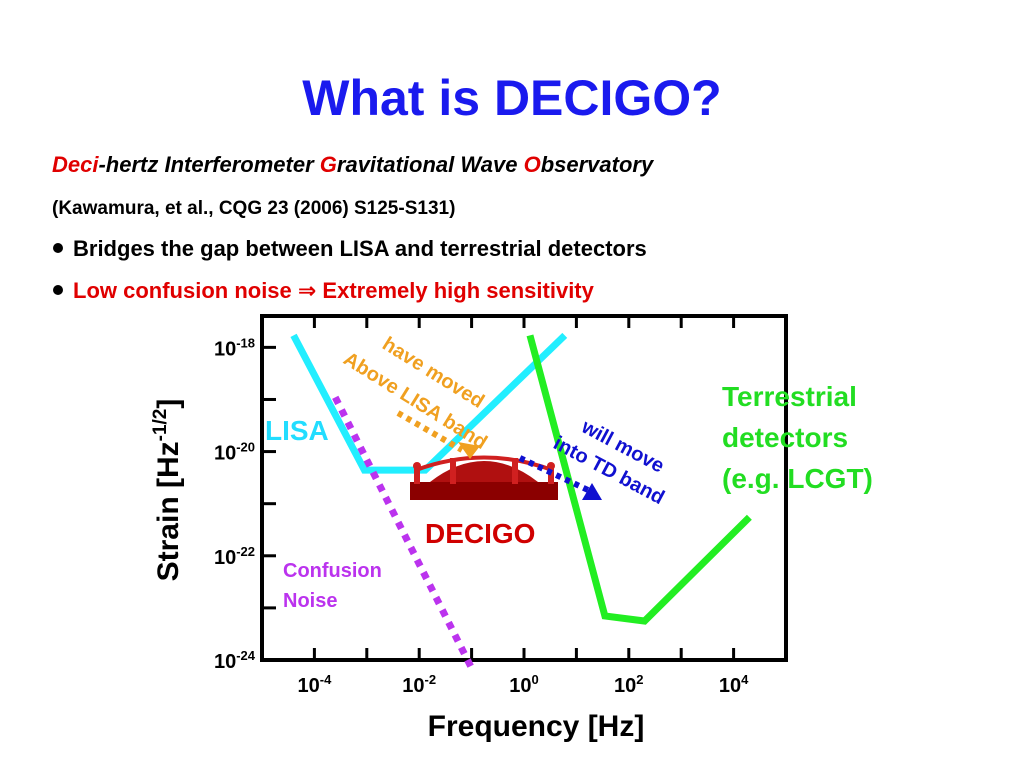  Describe the element at coordinates (785, 437) in the screenshot. I see `annotation: detectors` at that location.